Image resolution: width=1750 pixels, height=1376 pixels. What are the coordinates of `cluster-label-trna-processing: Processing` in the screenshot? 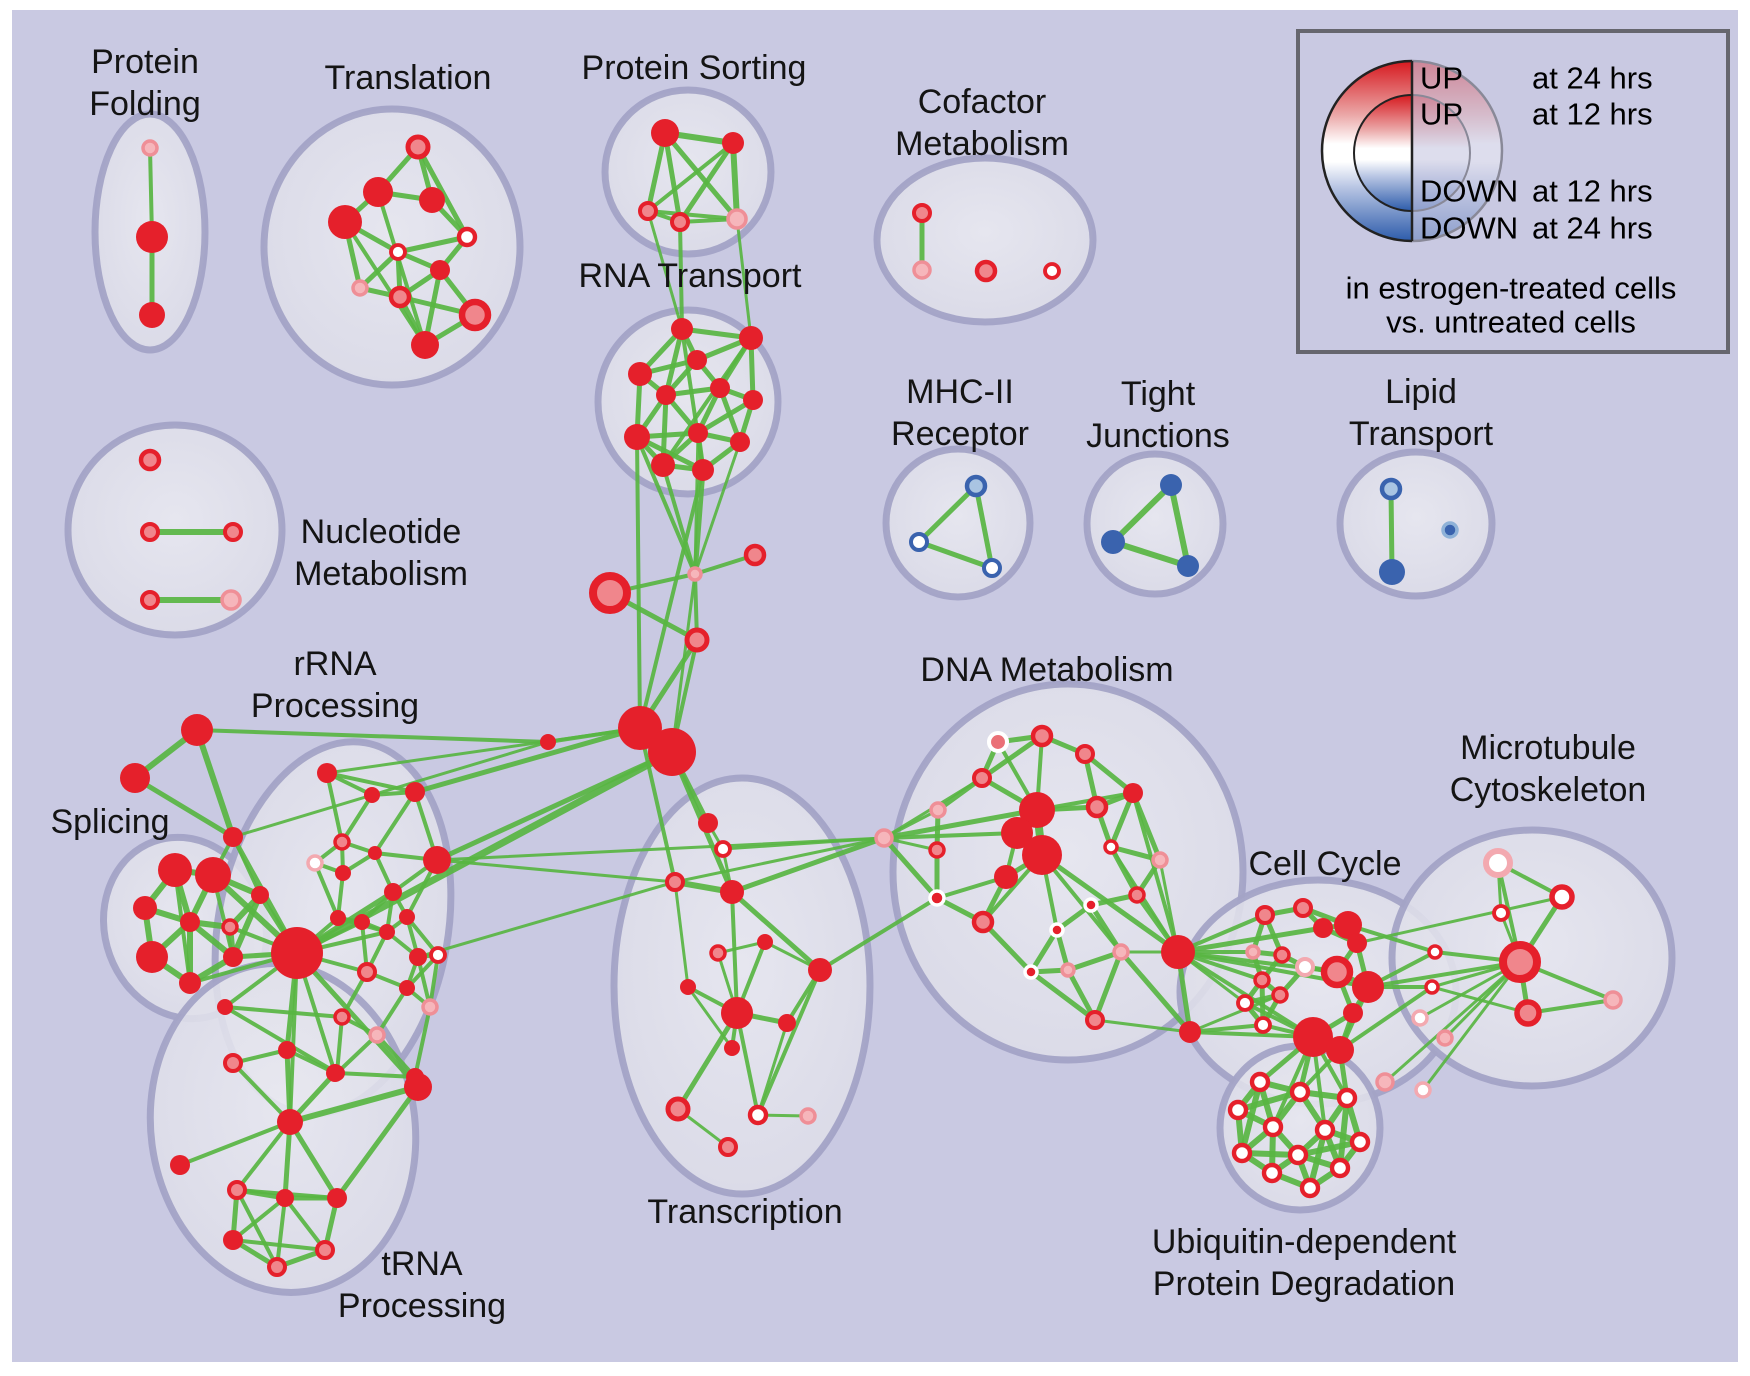 It's located at (422, 1306).